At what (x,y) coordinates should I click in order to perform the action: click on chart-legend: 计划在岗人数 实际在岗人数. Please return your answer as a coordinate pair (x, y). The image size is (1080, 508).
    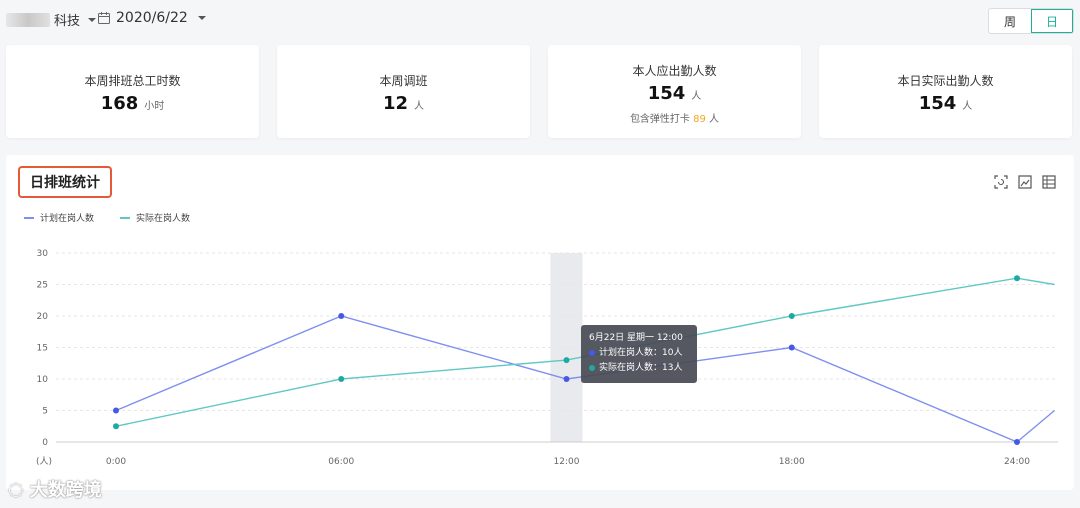
    Looking at the image, I should click on (107, 217).